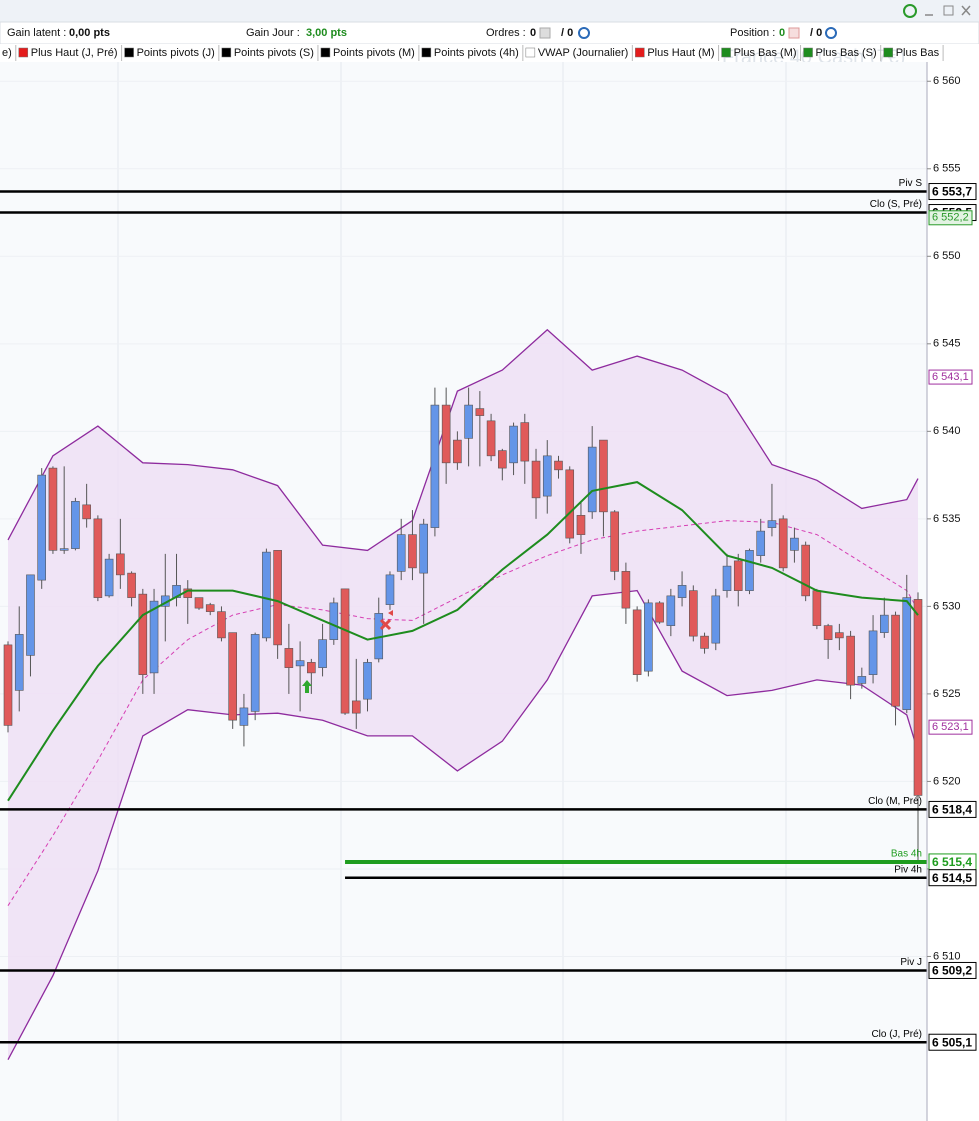 The width and height of the screenshot is (979, 1121). I want to click on level-value: 6 509,2, so click(952, 971).